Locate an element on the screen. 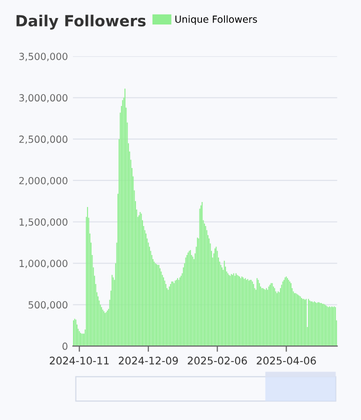  y-tick-label: 3,000,000 is located at coordinates (43, 98).